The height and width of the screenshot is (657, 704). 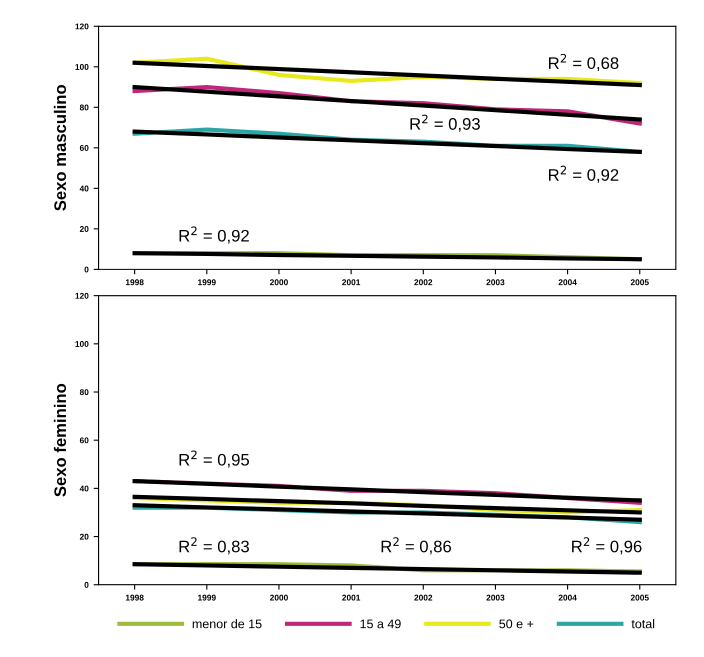 What do you see at coordinates (227, 623) in the screenshot?
I see `legend-label: menor de 15` at bounding box center [227, 623].